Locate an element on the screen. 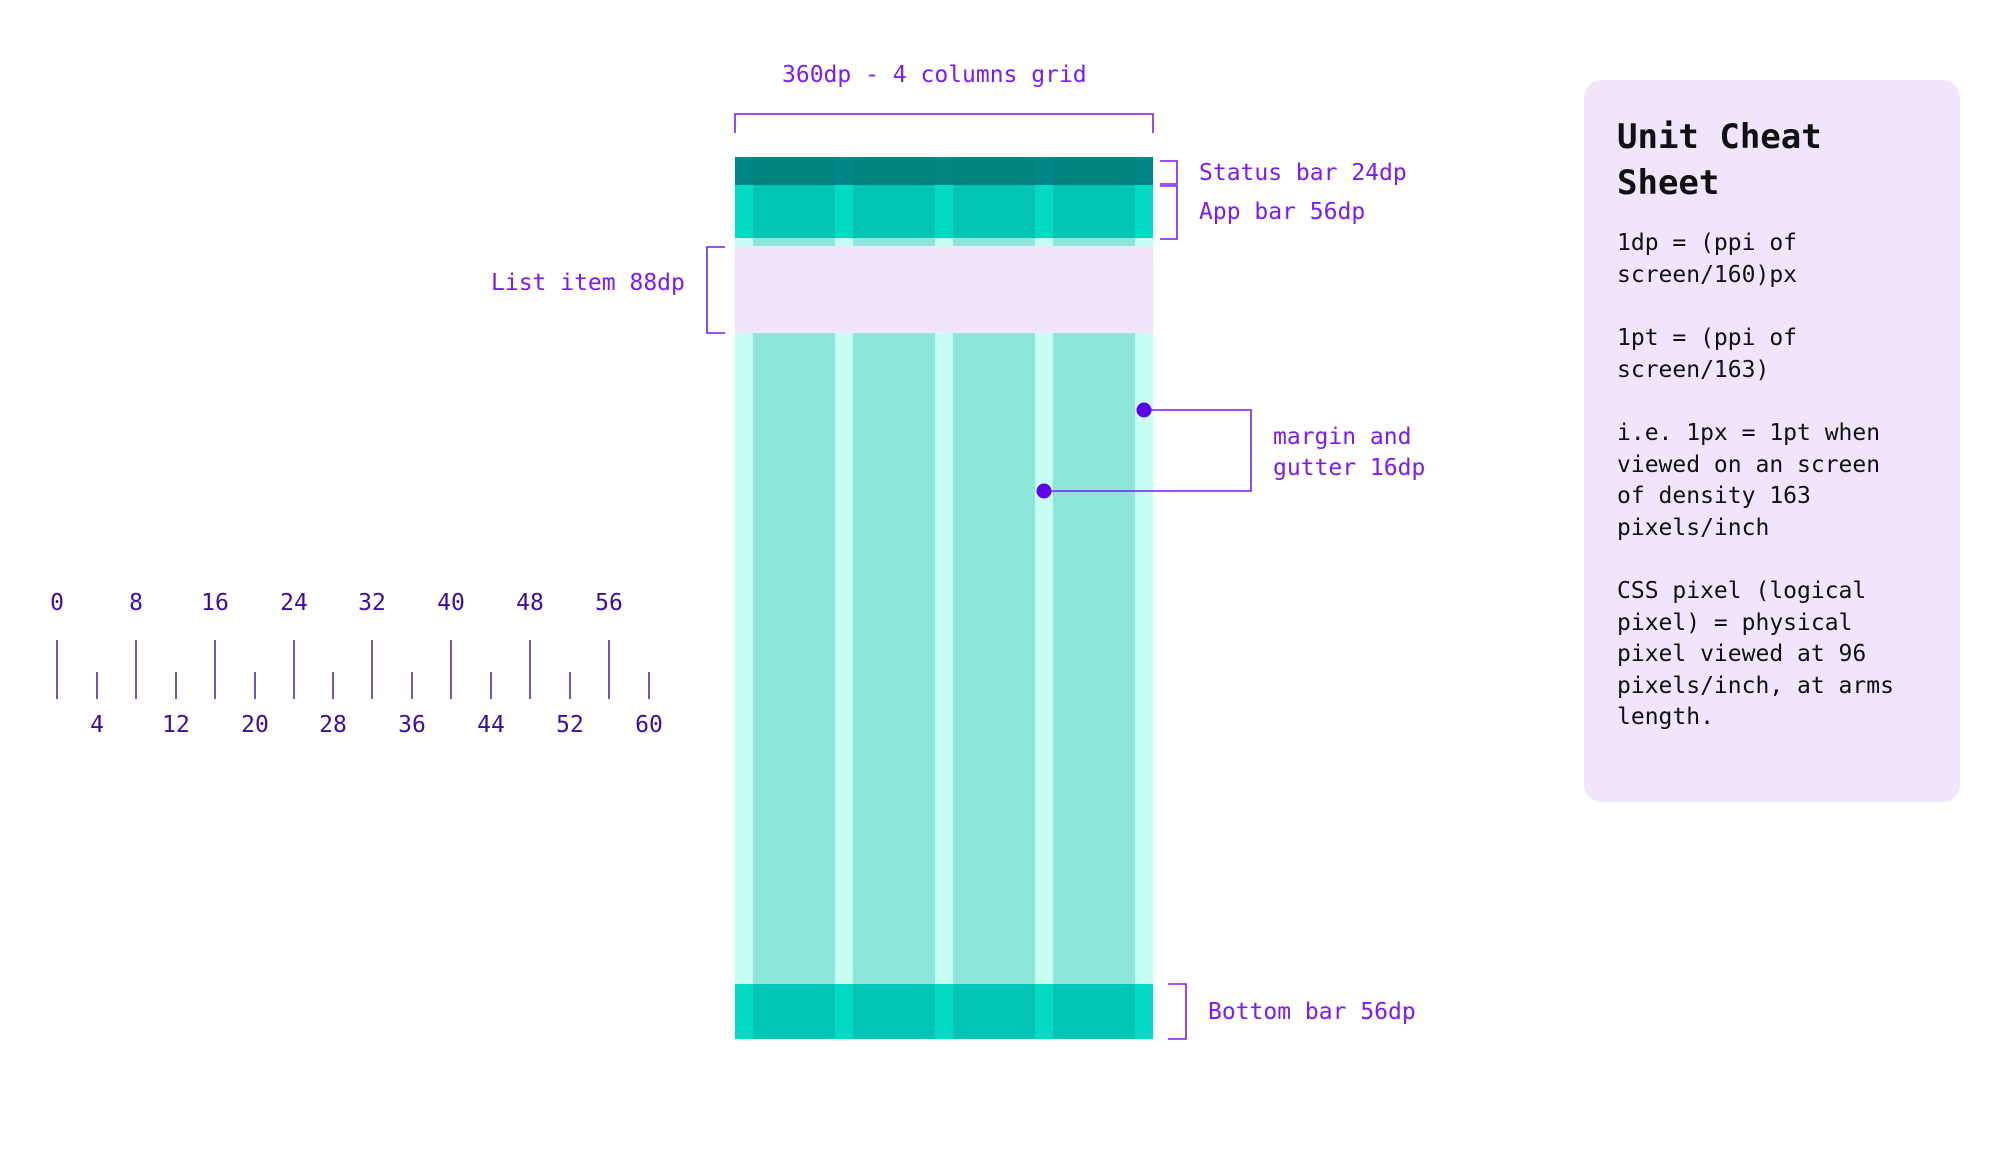 This screenshot has height=1161, width=2000. ruler-label-minor: 28 is located at coordinates (333, 725).